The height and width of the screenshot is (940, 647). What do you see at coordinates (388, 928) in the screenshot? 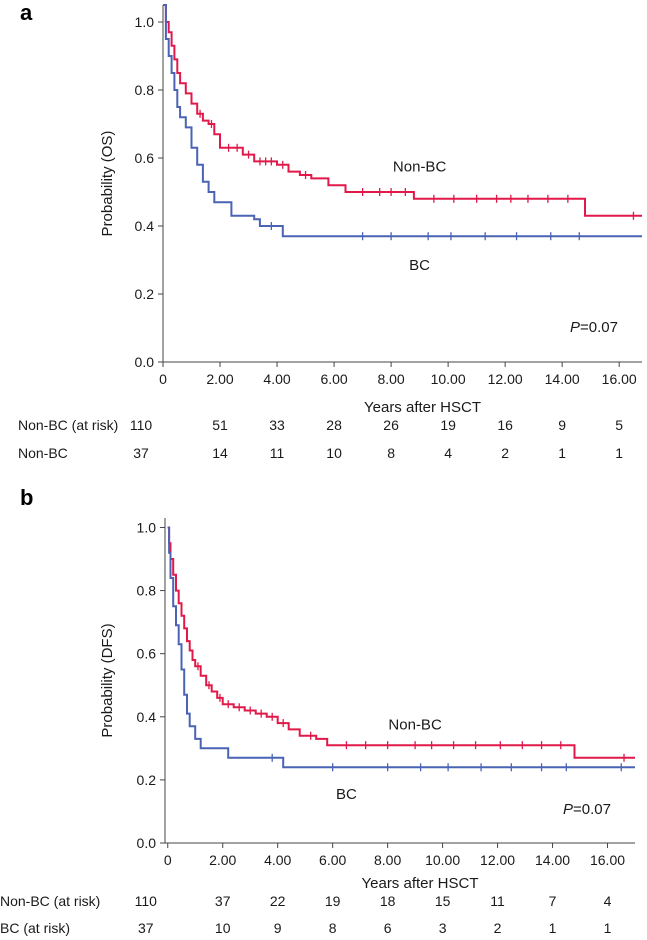
I see `risk-value: 6` at bounding box center [388, 928].